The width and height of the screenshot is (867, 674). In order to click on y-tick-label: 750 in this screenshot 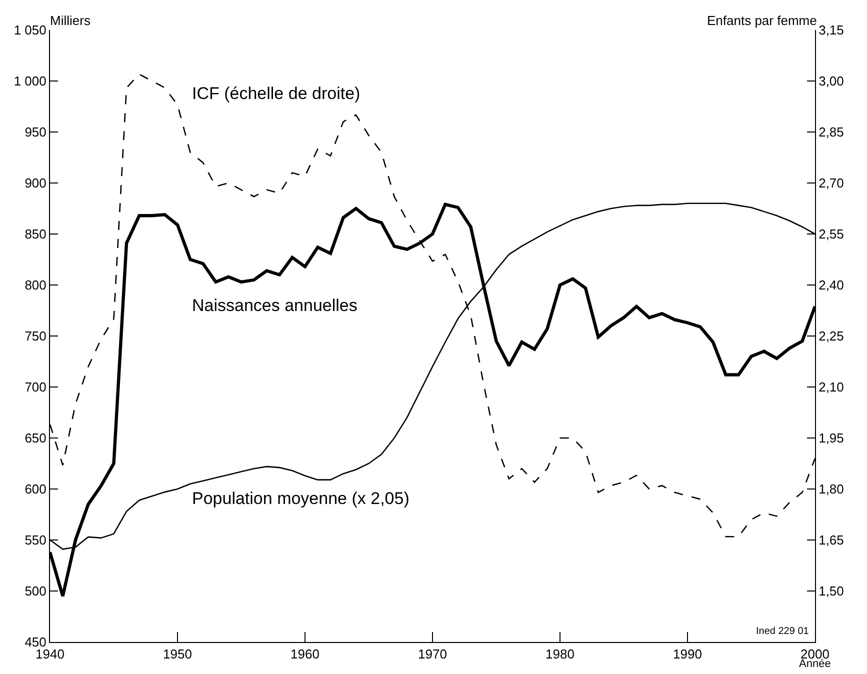, I will do `click(35, 336)`.